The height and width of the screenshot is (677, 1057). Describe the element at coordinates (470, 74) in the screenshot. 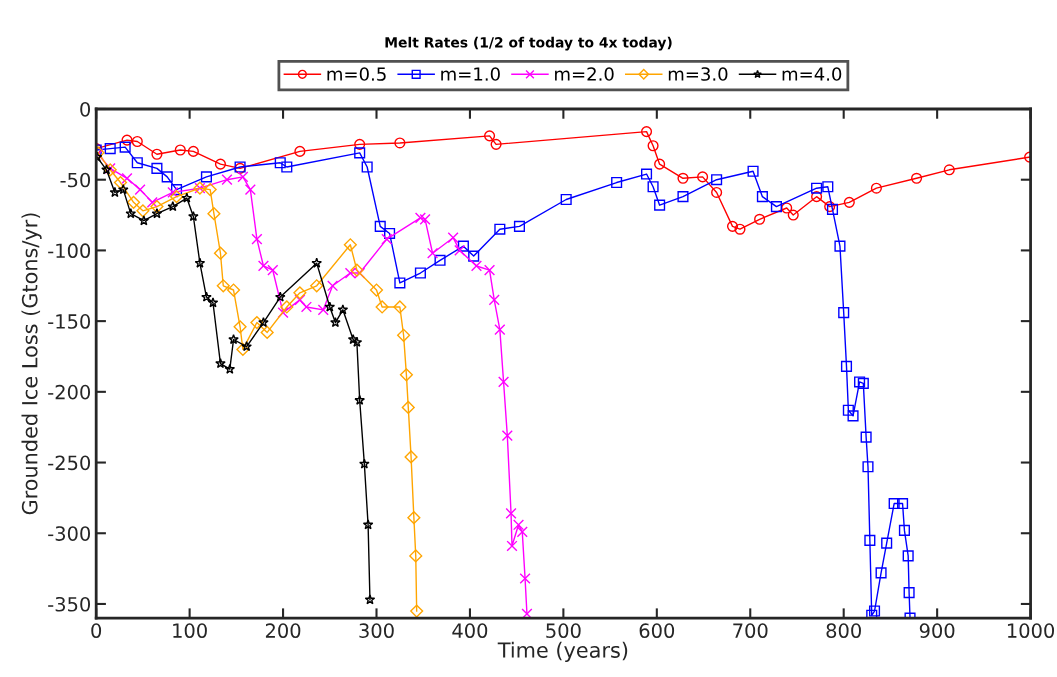

I see `legend-label: m=1.0` at that location.